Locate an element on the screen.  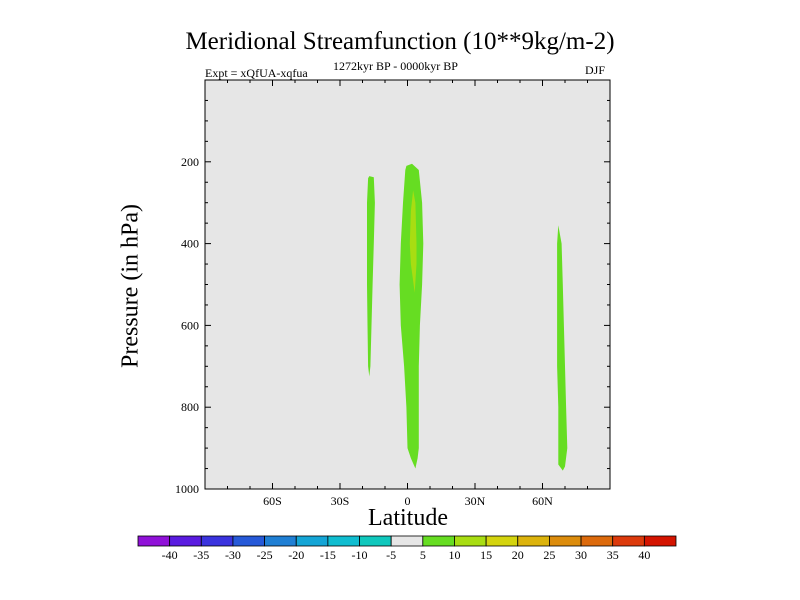
contour-cell-70N is located at coordinates (562, 348).